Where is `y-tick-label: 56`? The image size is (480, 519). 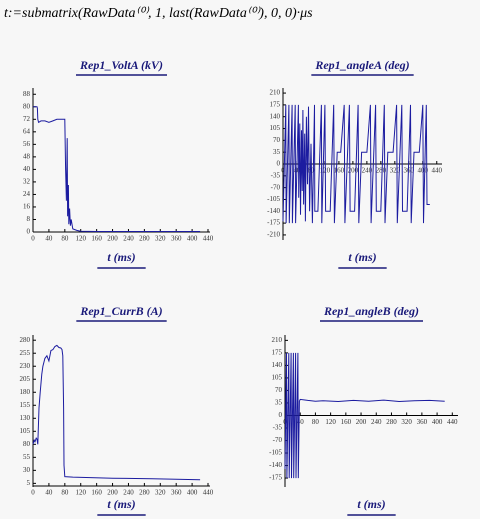
y-tick-label: 56 is located at coordinates (27, 144).